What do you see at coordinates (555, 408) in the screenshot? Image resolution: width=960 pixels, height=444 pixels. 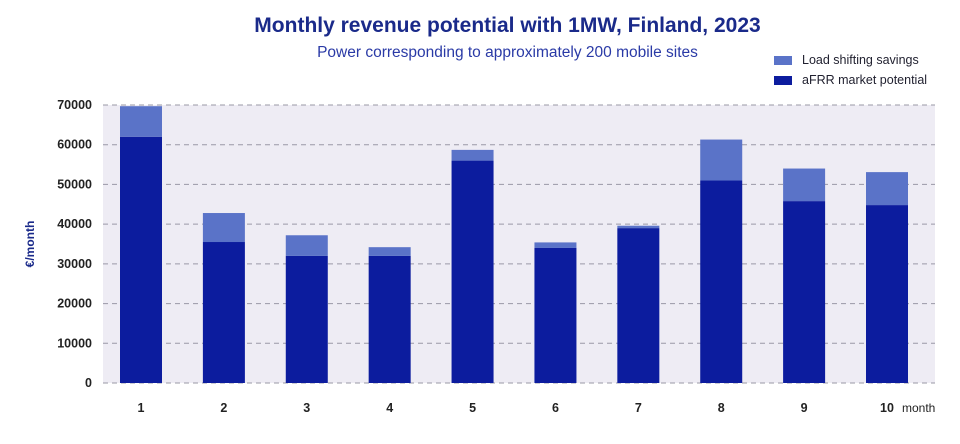 I see `x-tick-label: 6` at bounding box center [555, 408].